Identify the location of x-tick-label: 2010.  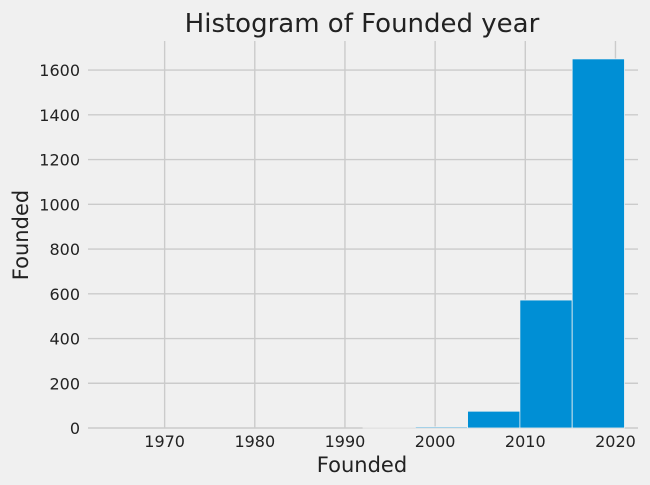
(525, 441).